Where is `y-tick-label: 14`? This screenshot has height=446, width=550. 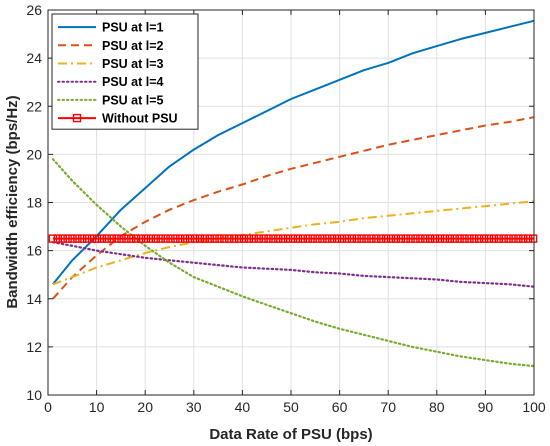
y-tick-label: 14 is located at coordinates (34, 299).